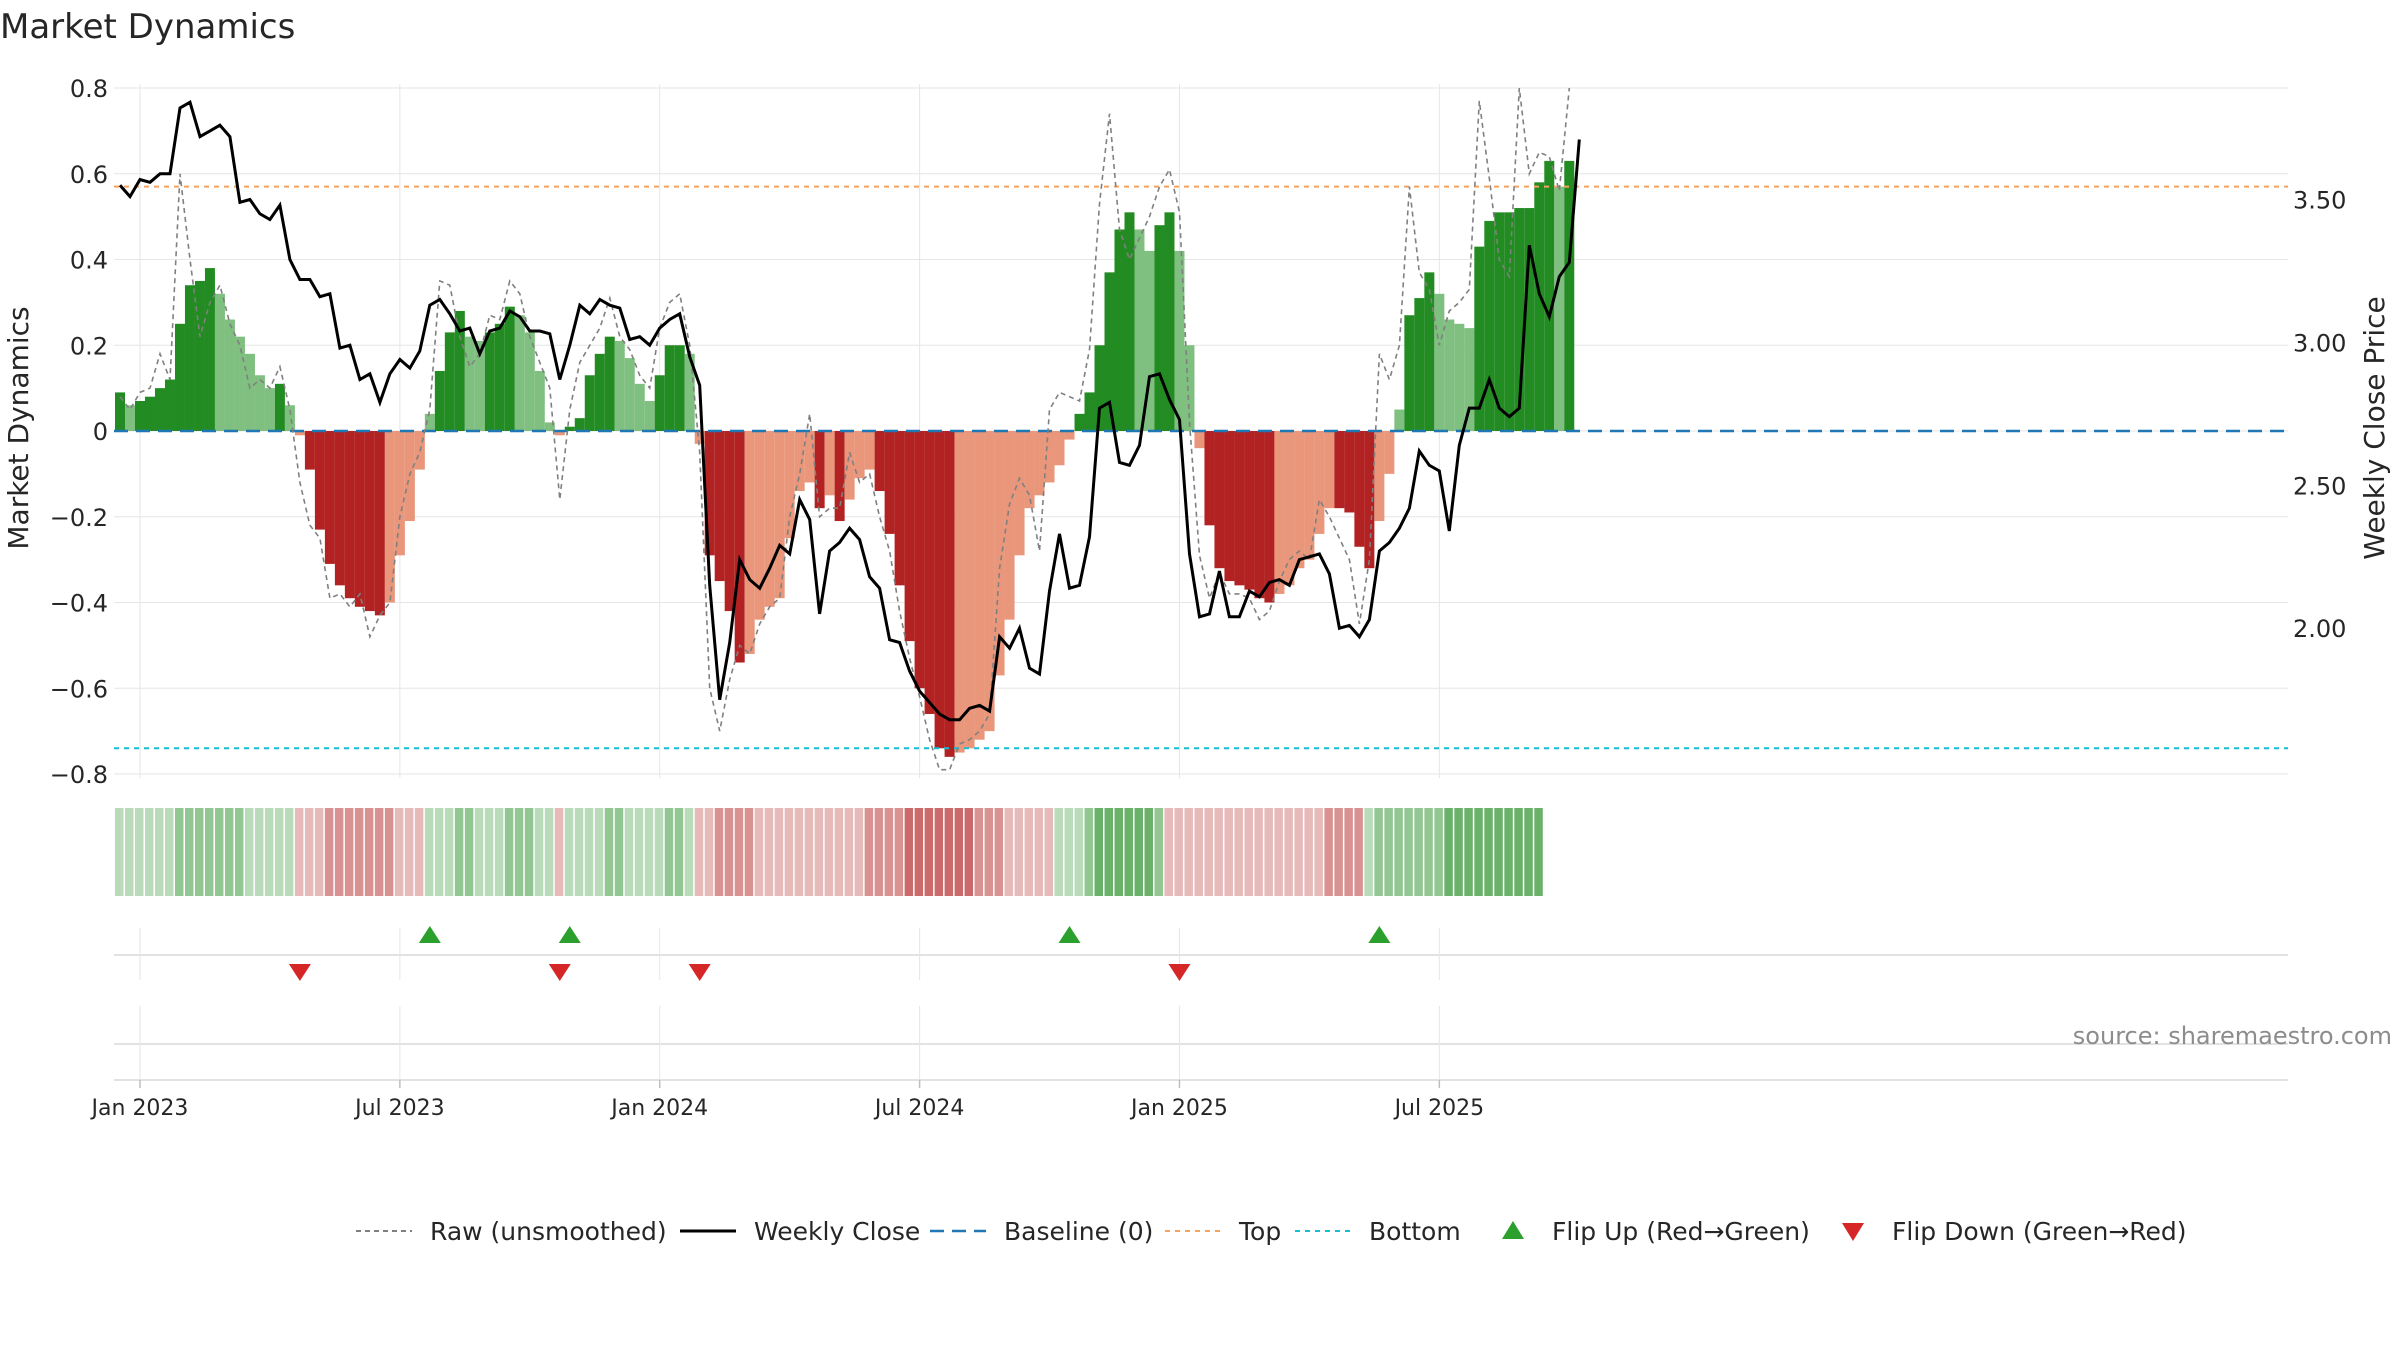  What do you see at coordinates (1201, 1043) in the screenshot?
I see `source-panel` at bounding box center [1201, 1043].